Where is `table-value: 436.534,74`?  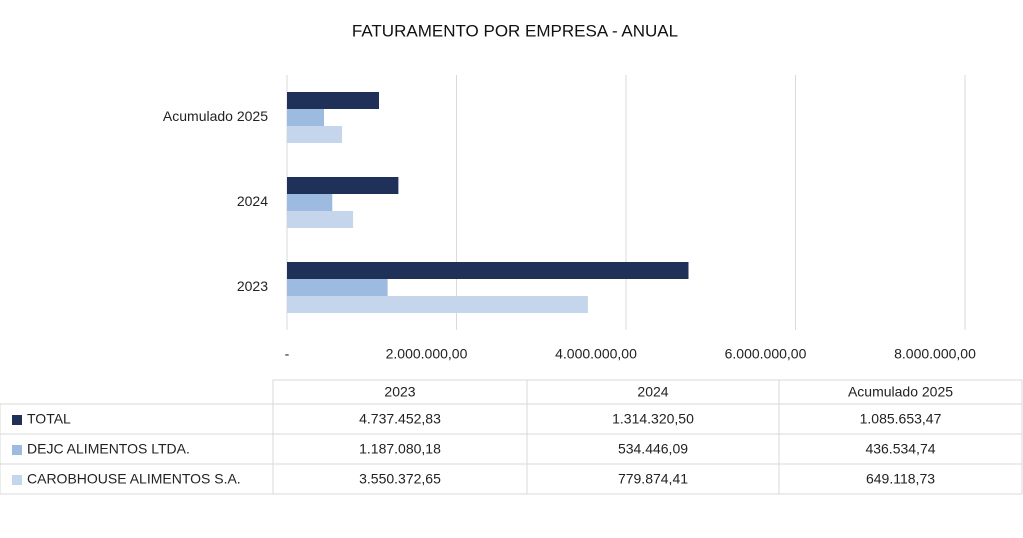 table-value: 436.534,74 is located at coordinates (900, 449).